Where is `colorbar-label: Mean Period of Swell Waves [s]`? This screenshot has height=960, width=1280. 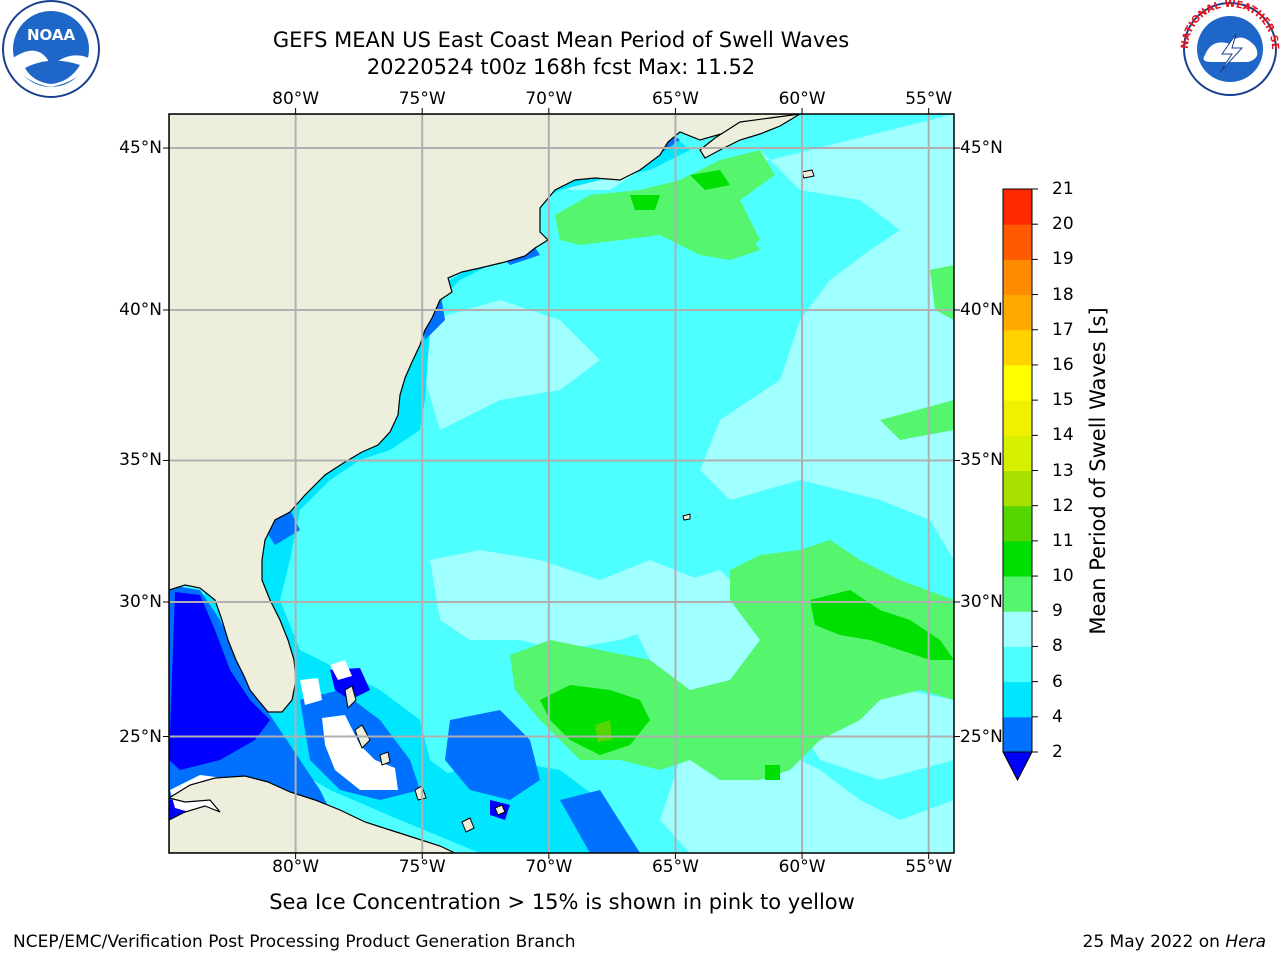
colorbar-label: Mean Period of Swell Waves [s] is located at coordinates (1098, 471).